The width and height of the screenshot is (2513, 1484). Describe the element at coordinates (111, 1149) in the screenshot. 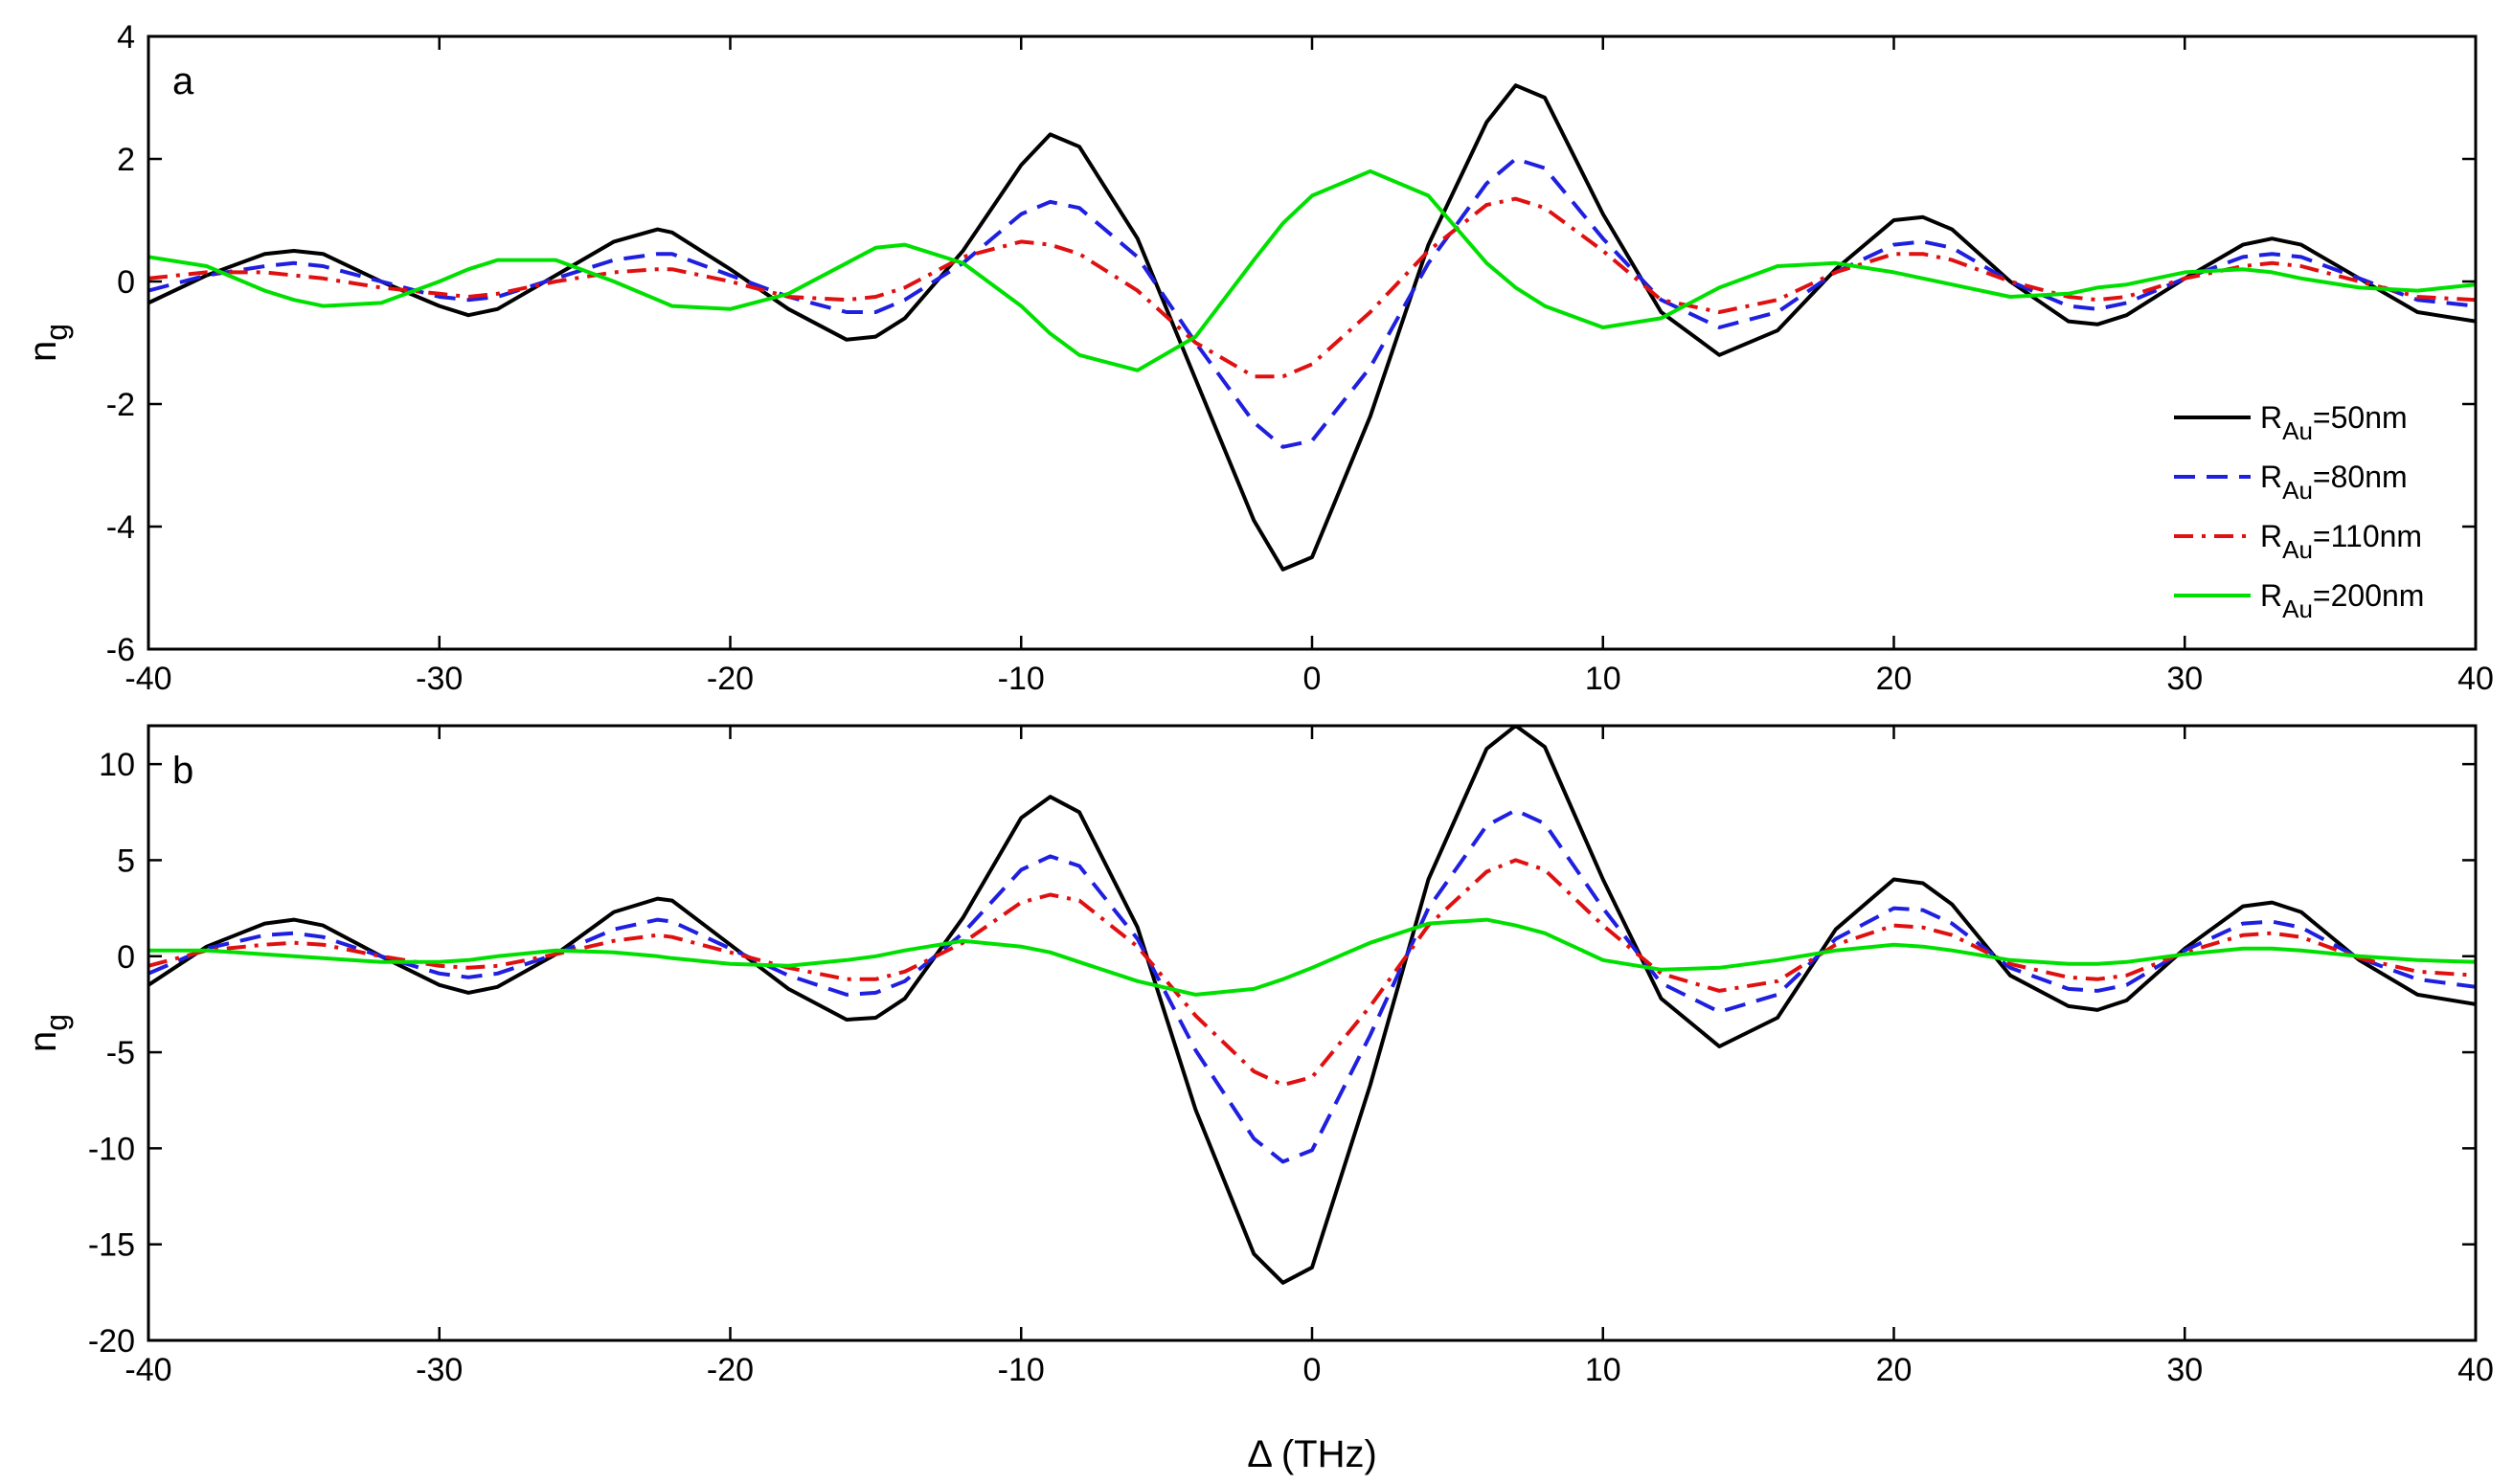

I see `y-tick-label: -10` at that location.